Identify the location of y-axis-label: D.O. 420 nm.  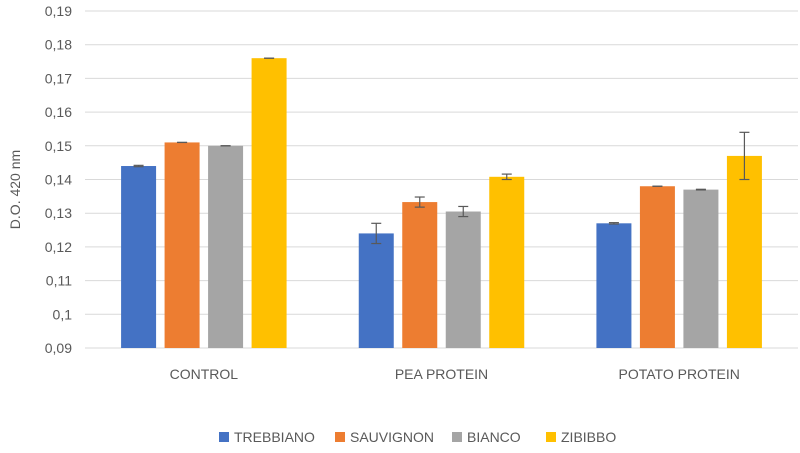
(15, 189).